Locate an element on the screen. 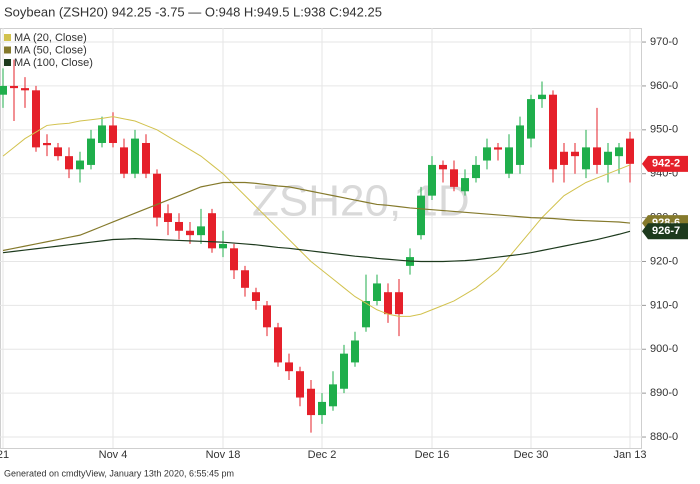  y-tick-label: 880-0 is located at coordinates (664, 437).